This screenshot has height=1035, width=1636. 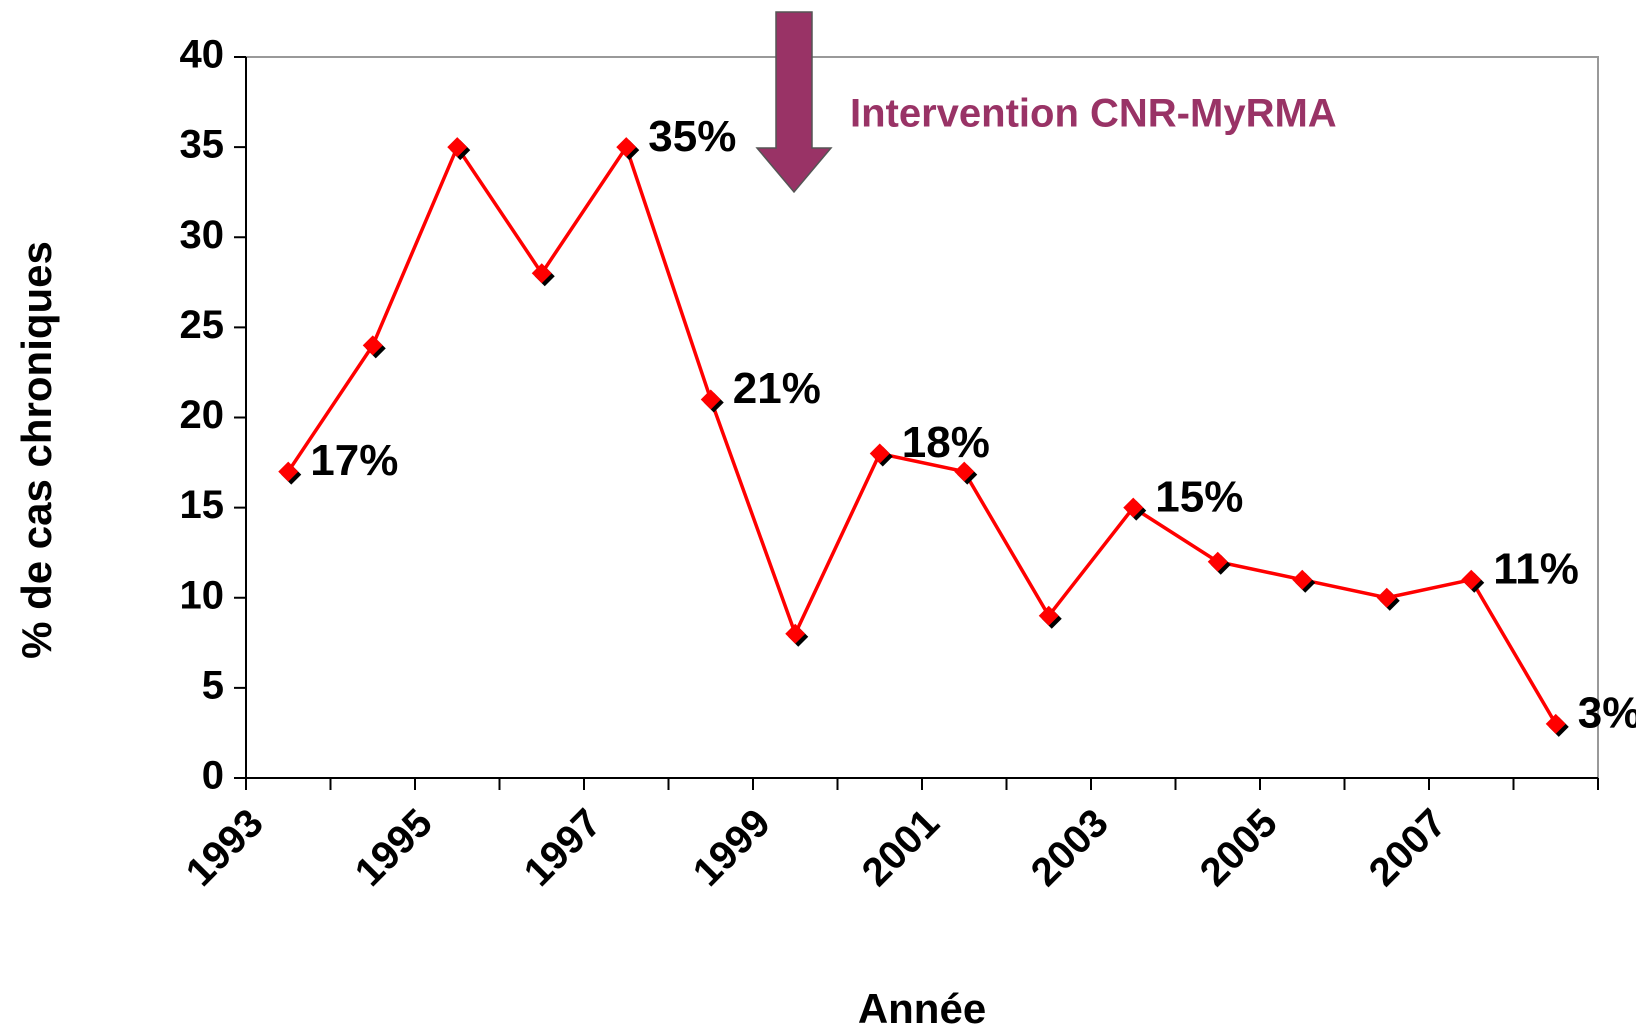 What do you see at coordinates (1093, 114) in the screenshot?
I see `annotation: Intervention CNR-MyRMA` at bounding box center [1093, 114].